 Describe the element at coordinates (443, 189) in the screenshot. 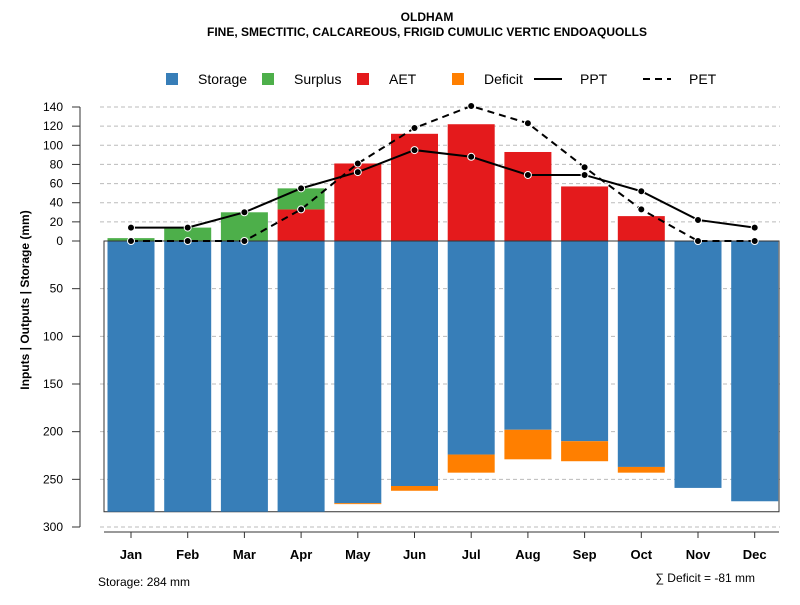

I see `ppt-line` at that location.